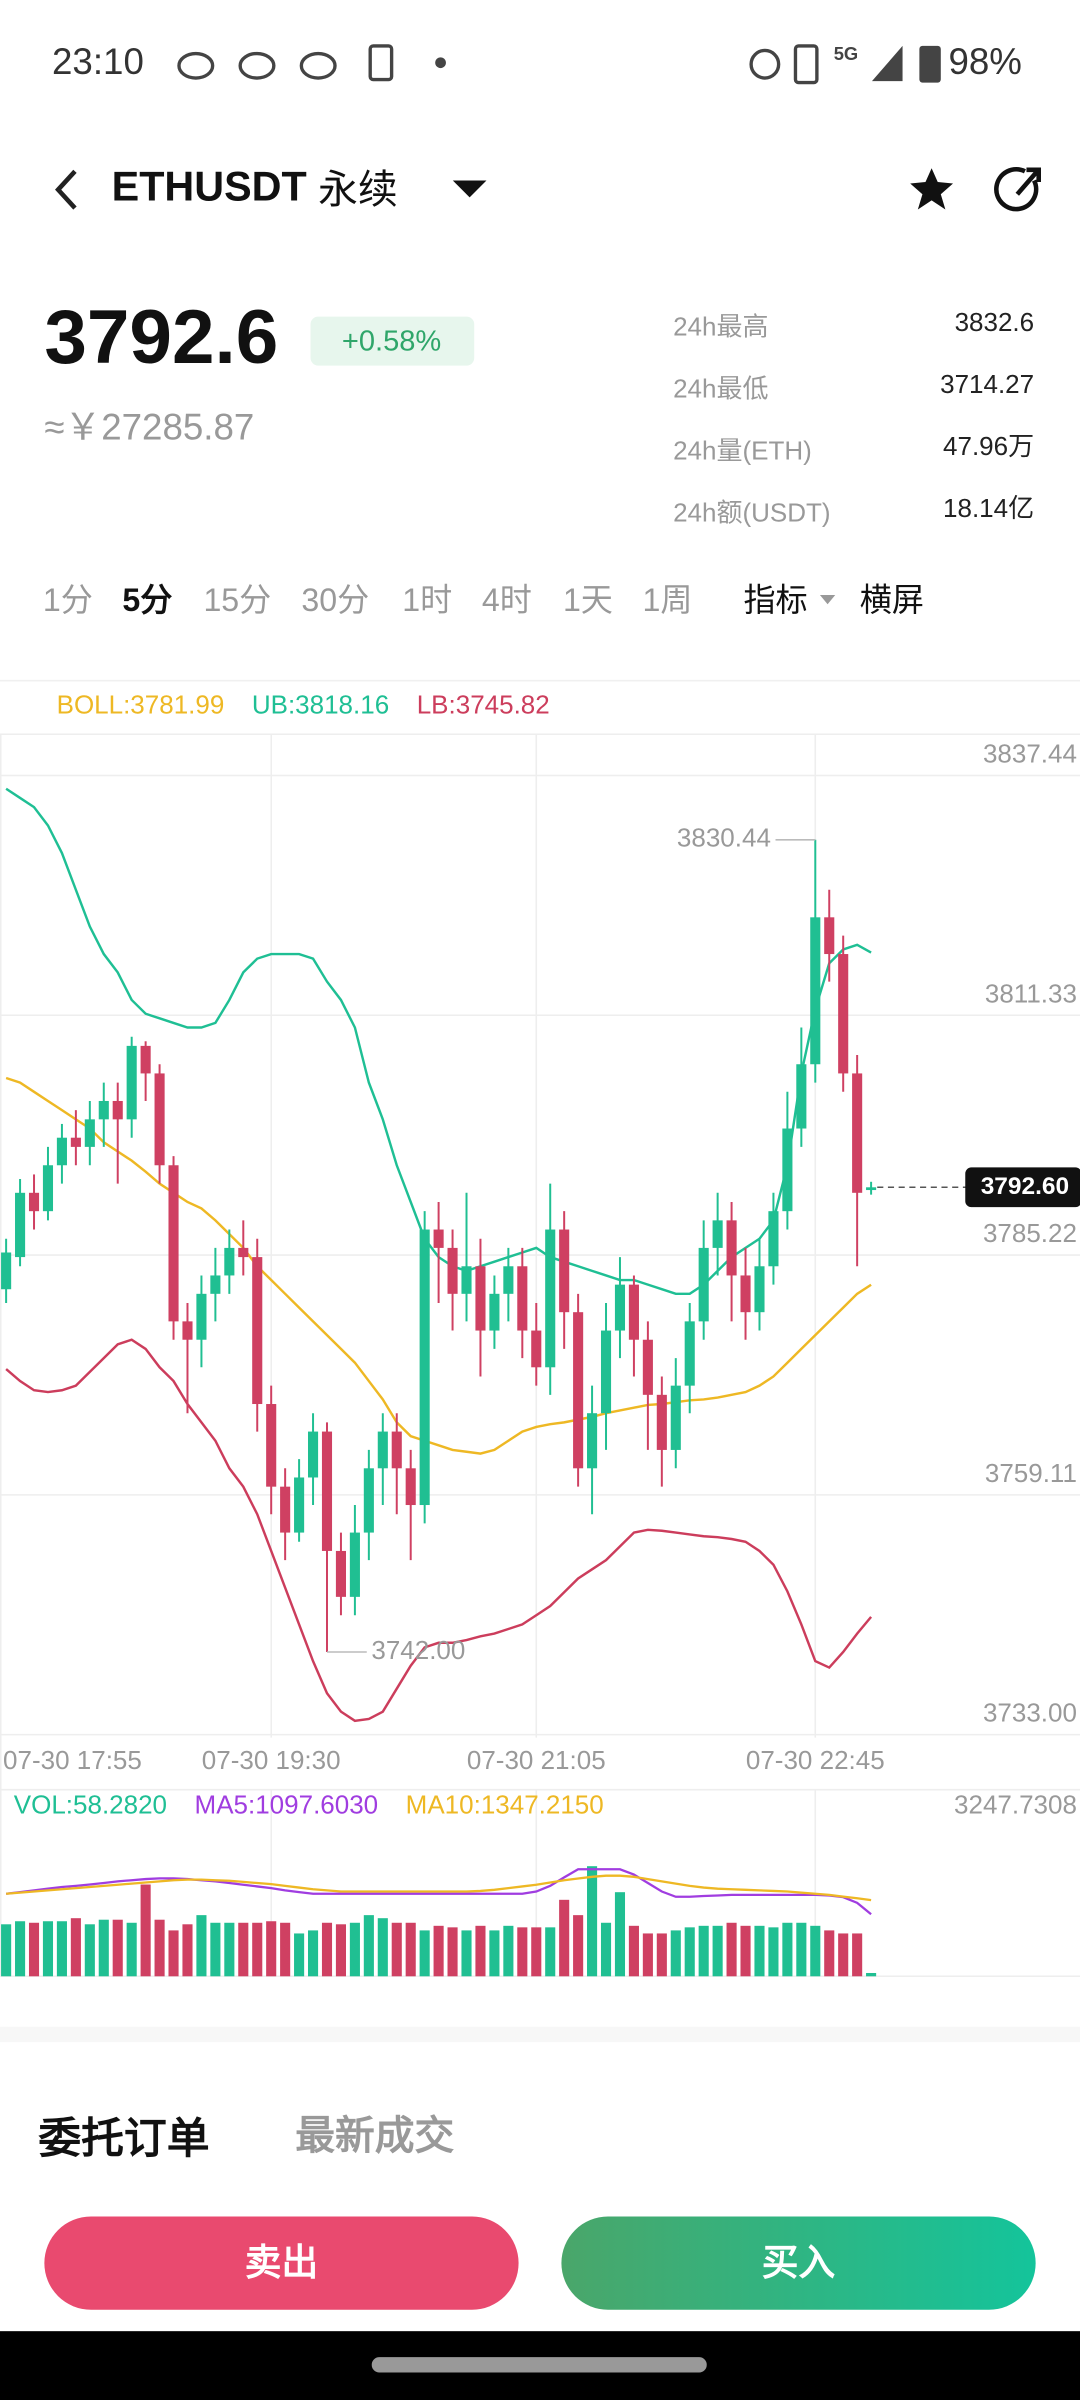 The width and height of the screenshot is (1080, 2400). What do you see at coordinates (892, 600) in the screenshot?
I see `landscape-button: 横屏` at bounding box center [892, 600].